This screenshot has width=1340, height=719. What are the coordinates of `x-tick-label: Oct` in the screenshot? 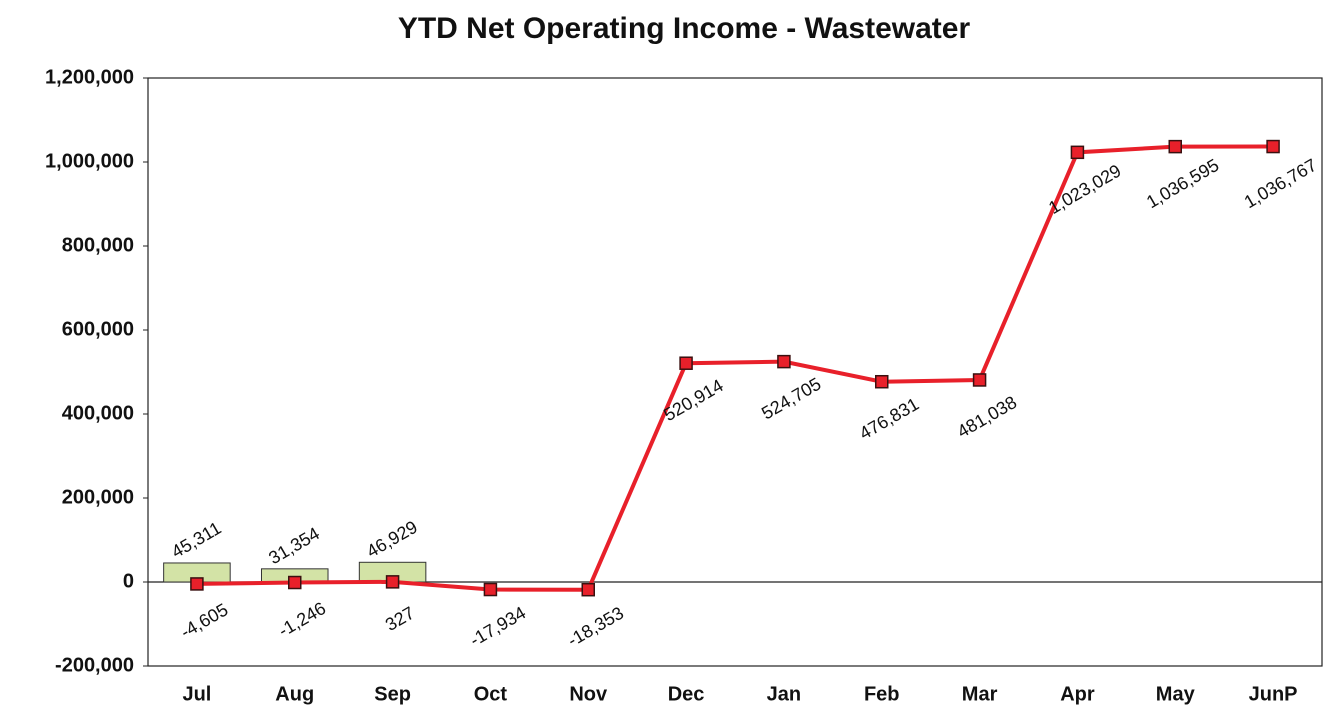 It's located at (491, 694).